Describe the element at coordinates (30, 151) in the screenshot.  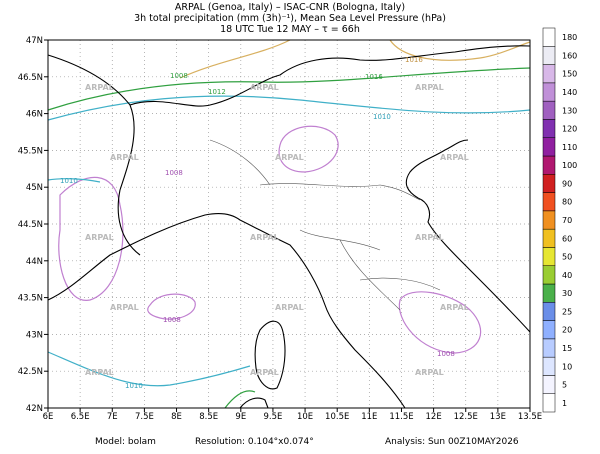
I see `lat-tick-label: 45.5N` at that location.